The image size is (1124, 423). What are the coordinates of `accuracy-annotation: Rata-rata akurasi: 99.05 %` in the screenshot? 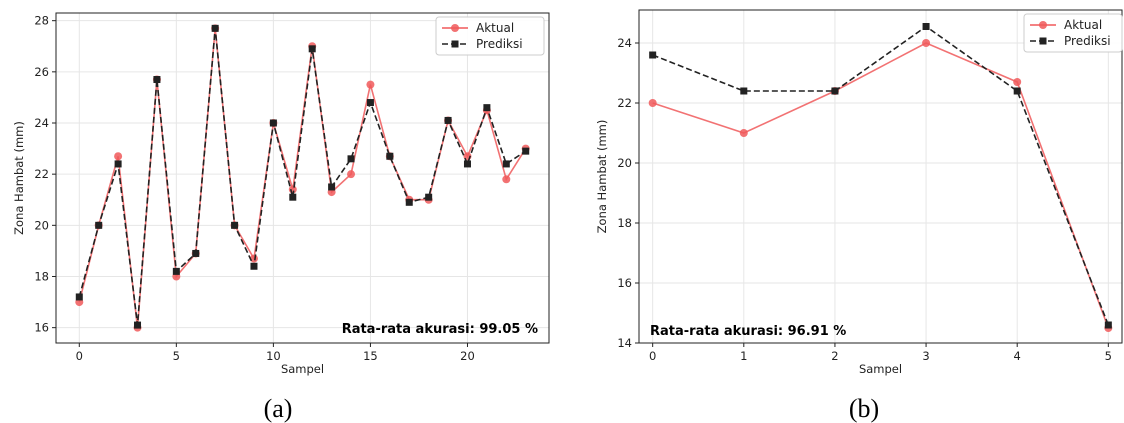 It's located at (440, 329).